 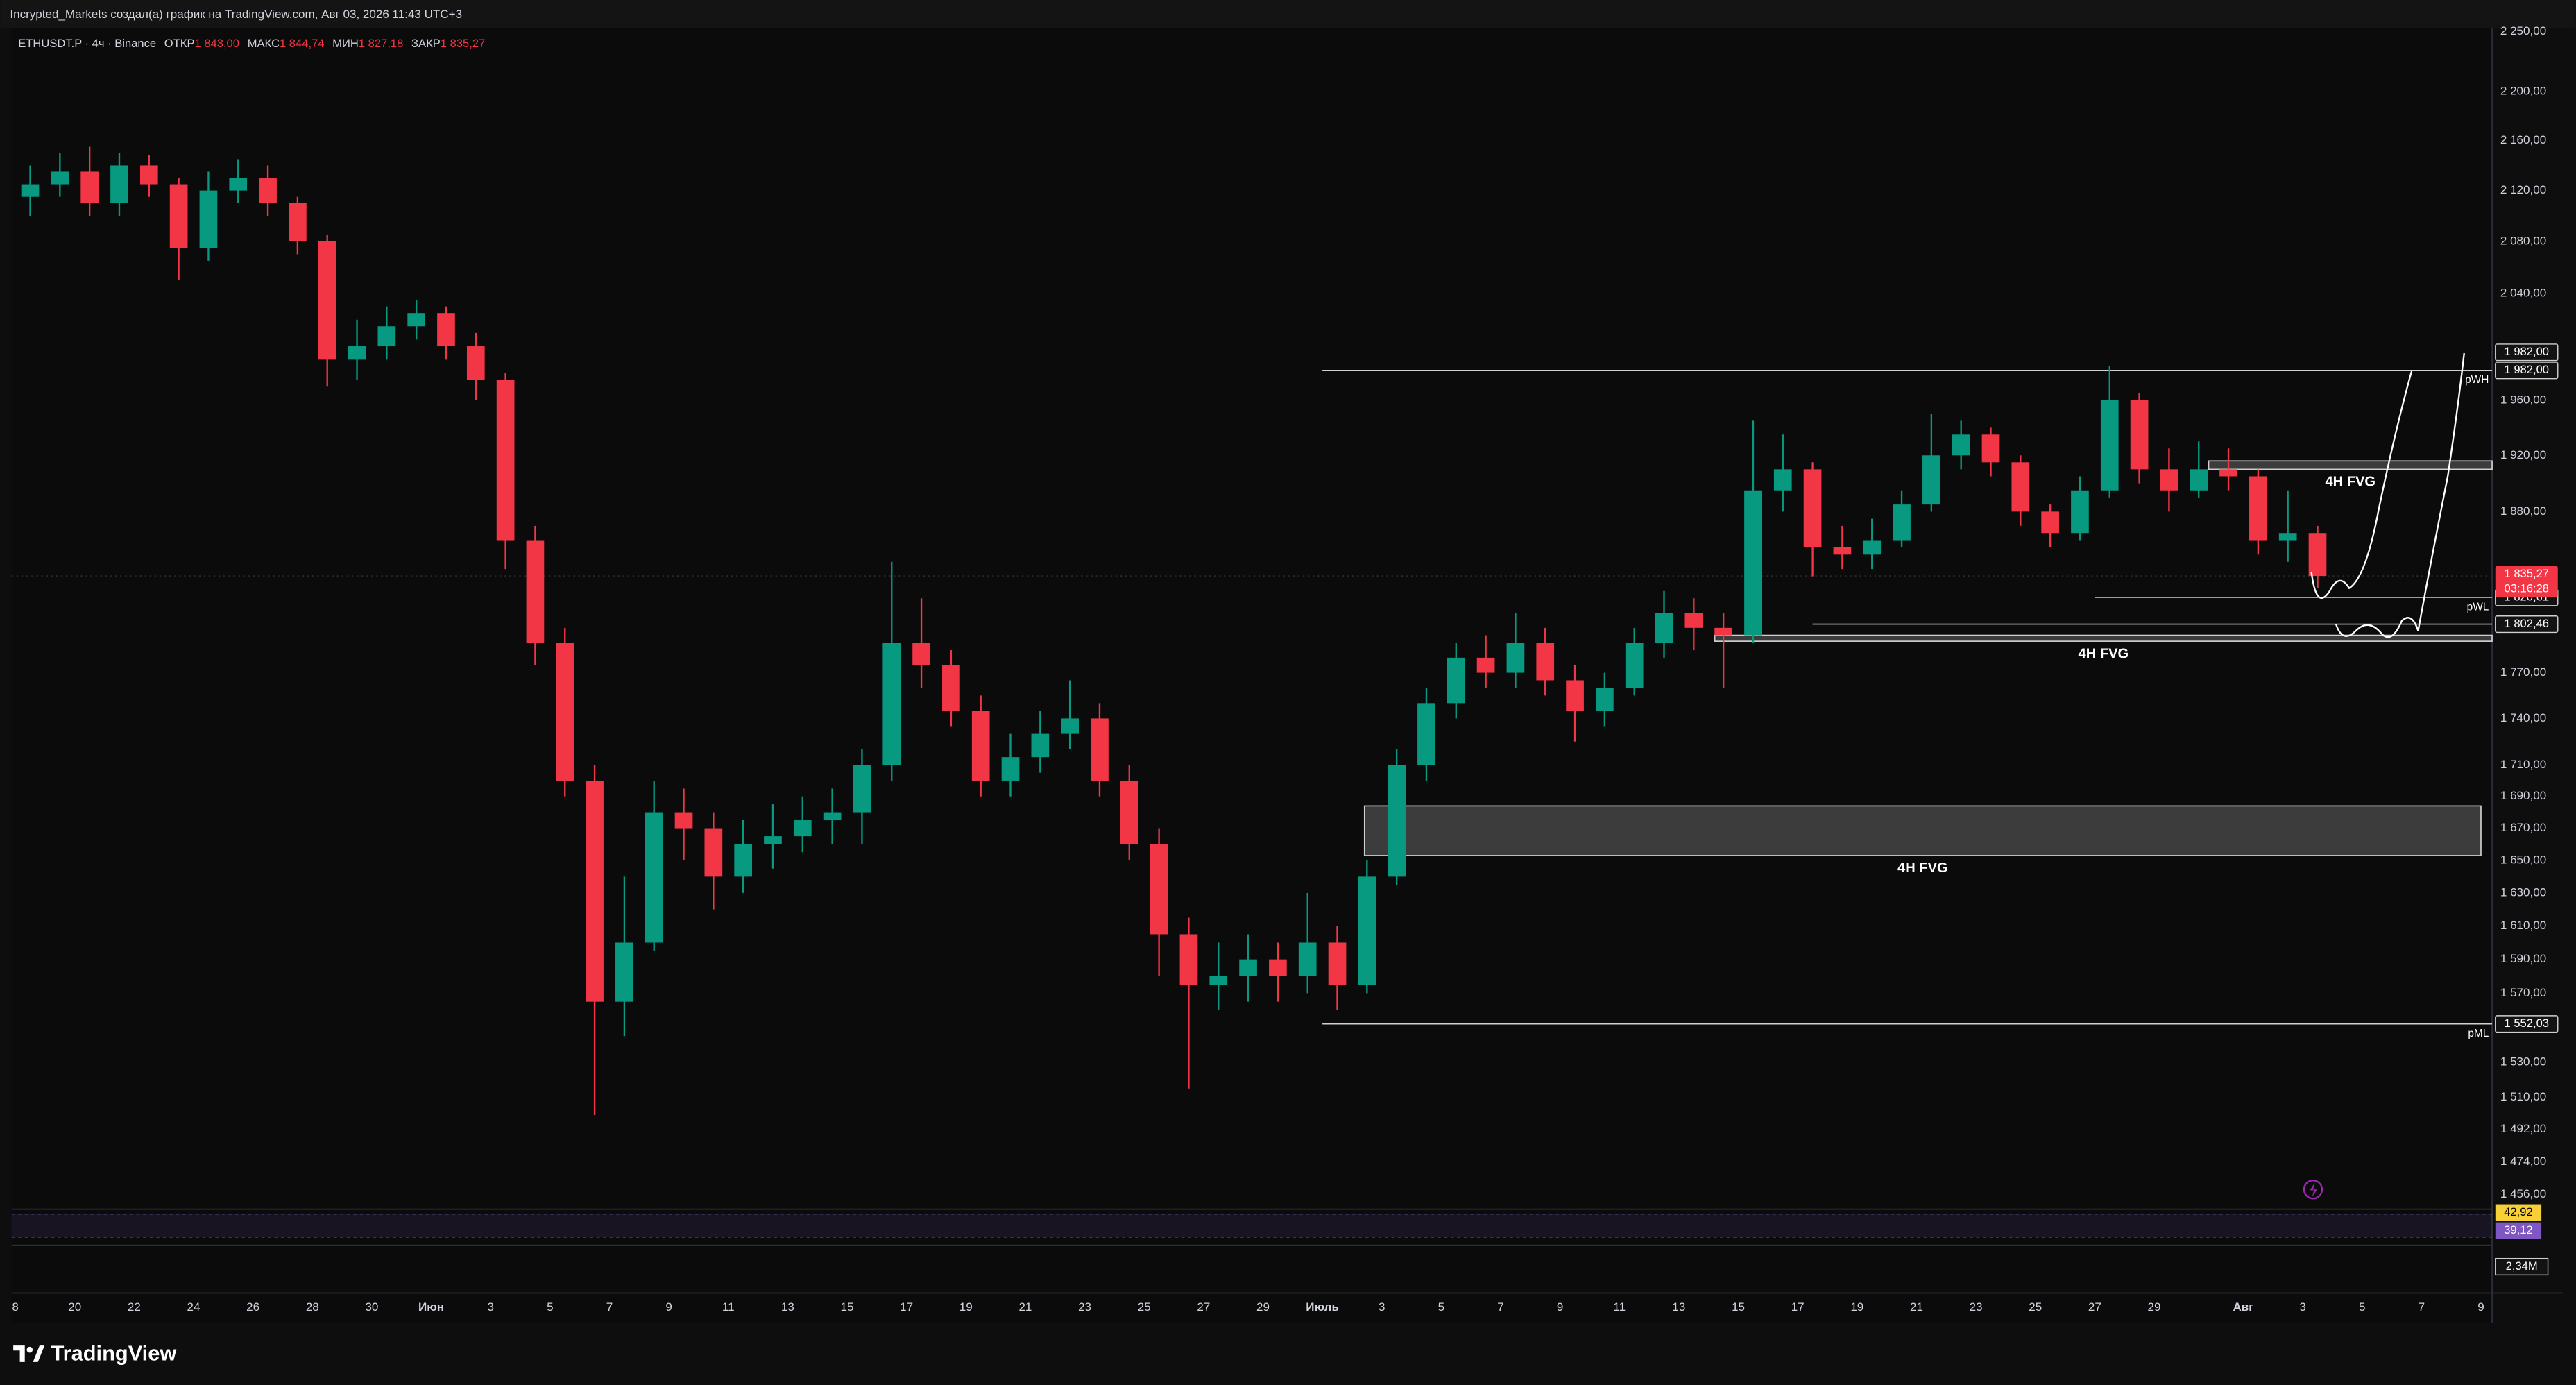 What do you see at coordinates (2523, 1194) in the screenshot?
I see `y-tick-label: 1 456,00` at bounding box center [2523, 1194].